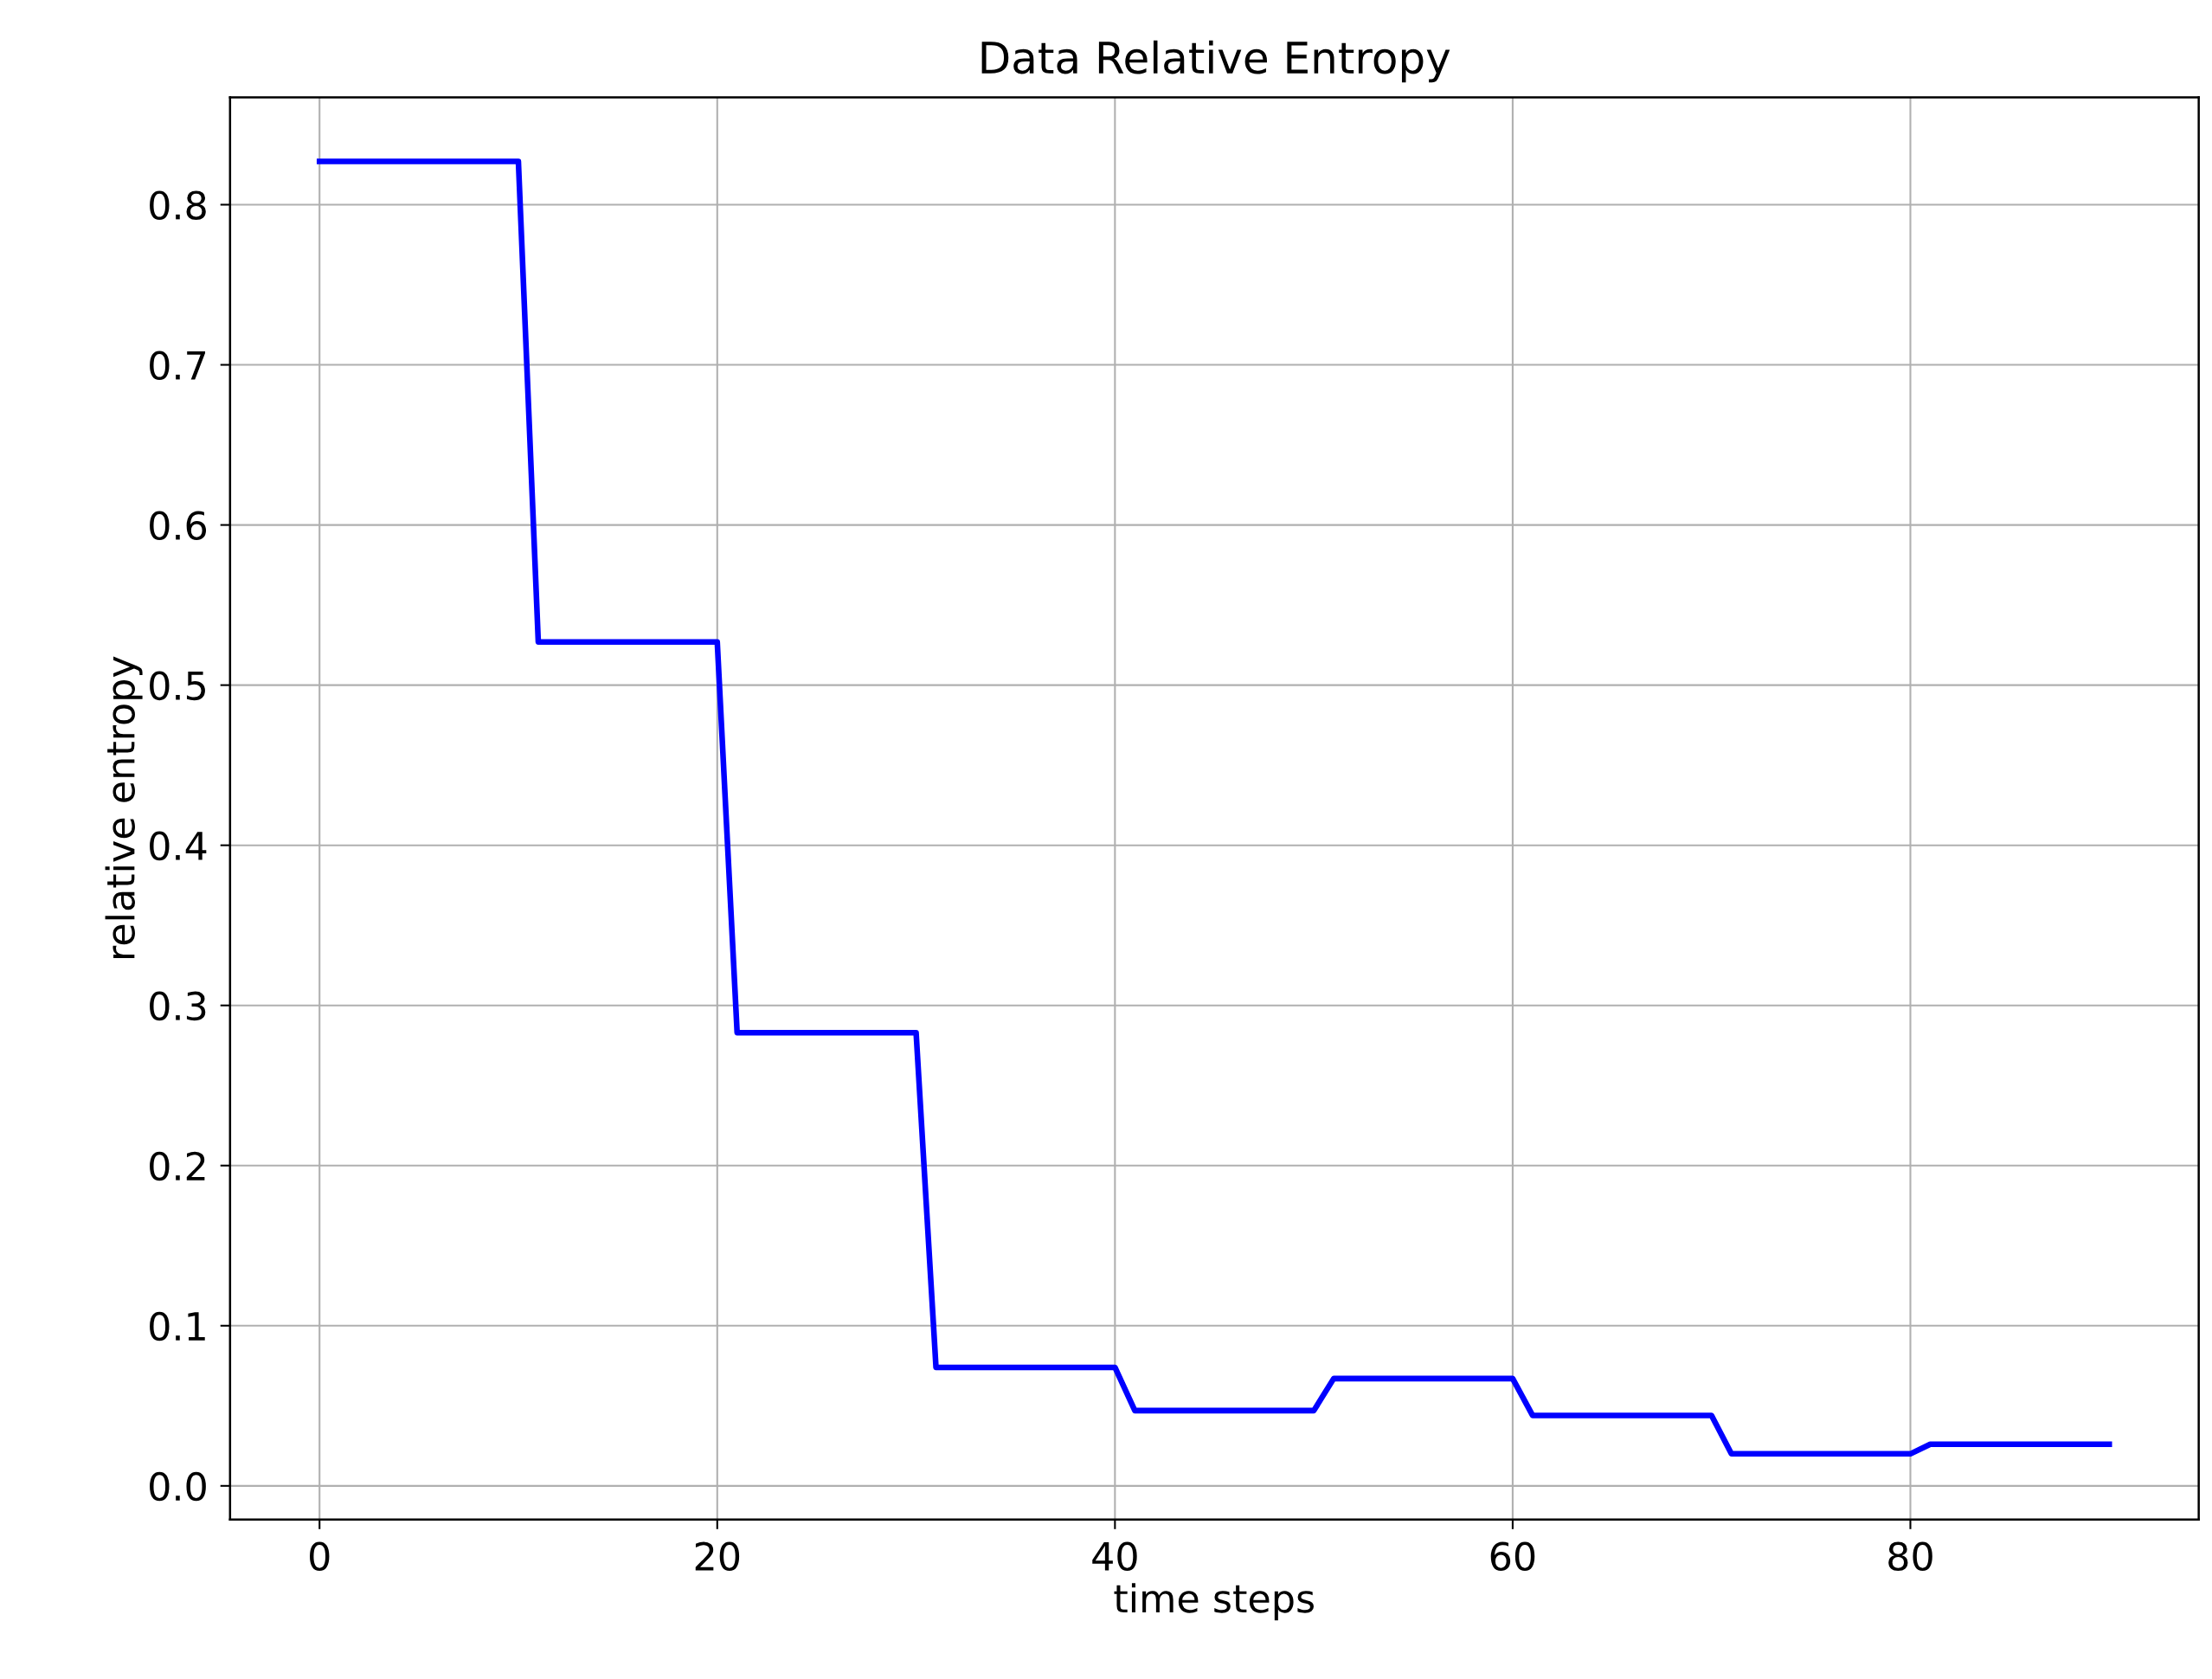 Image resolution: width=2212 pixels, height=1679 pixels. What do you see at coordinates (177, 686) in the screenshot?
I see `y-tick-label: 0.5` at bounding box center [177, 686].